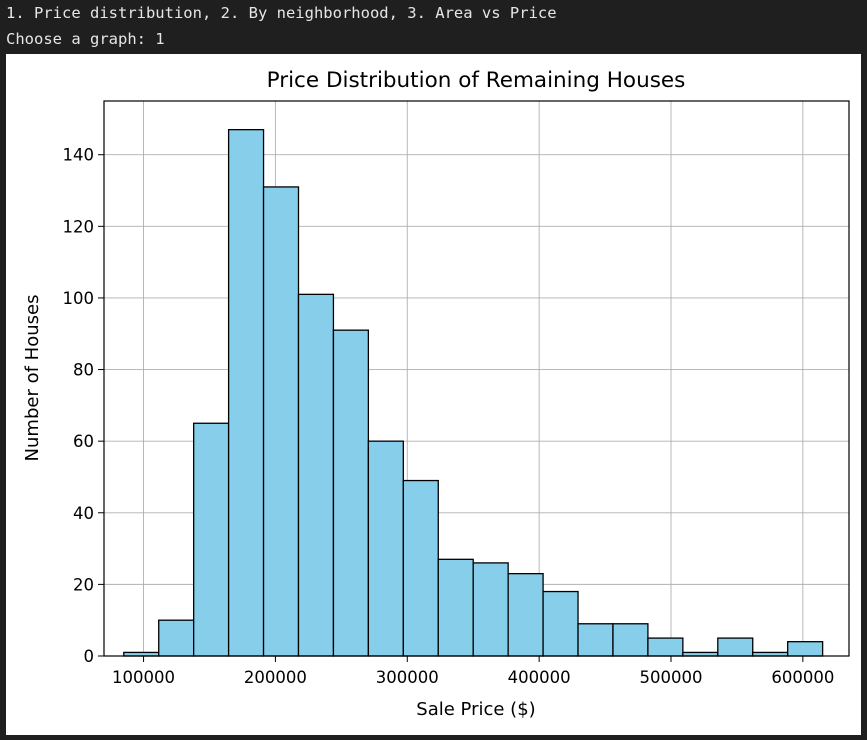 This screenshot has width=867, height=740. What do you see at coordinates (539, 677) in the screenshot?
I see `x-tick-label-3: 400000` at bounding box center [539, 677].